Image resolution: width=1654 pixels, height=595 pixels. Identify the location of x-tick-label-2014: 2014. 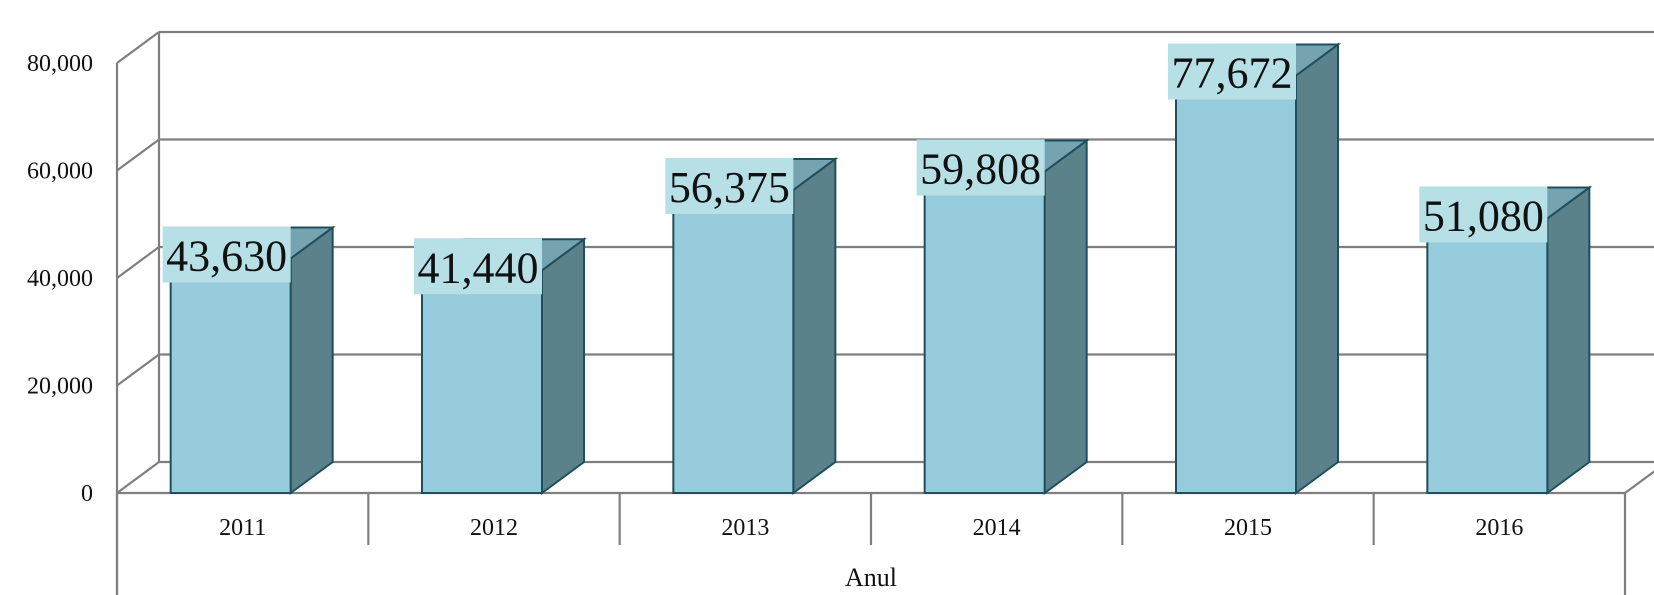
(997, 528).